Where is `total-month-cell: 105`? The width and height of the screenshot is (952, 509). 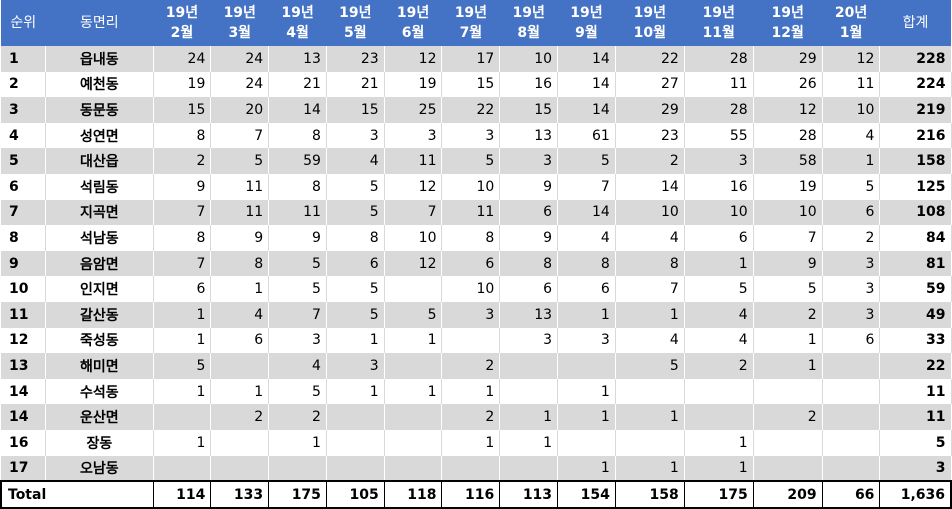 total-month-cell: 105 is located at coordinates (355, 494).